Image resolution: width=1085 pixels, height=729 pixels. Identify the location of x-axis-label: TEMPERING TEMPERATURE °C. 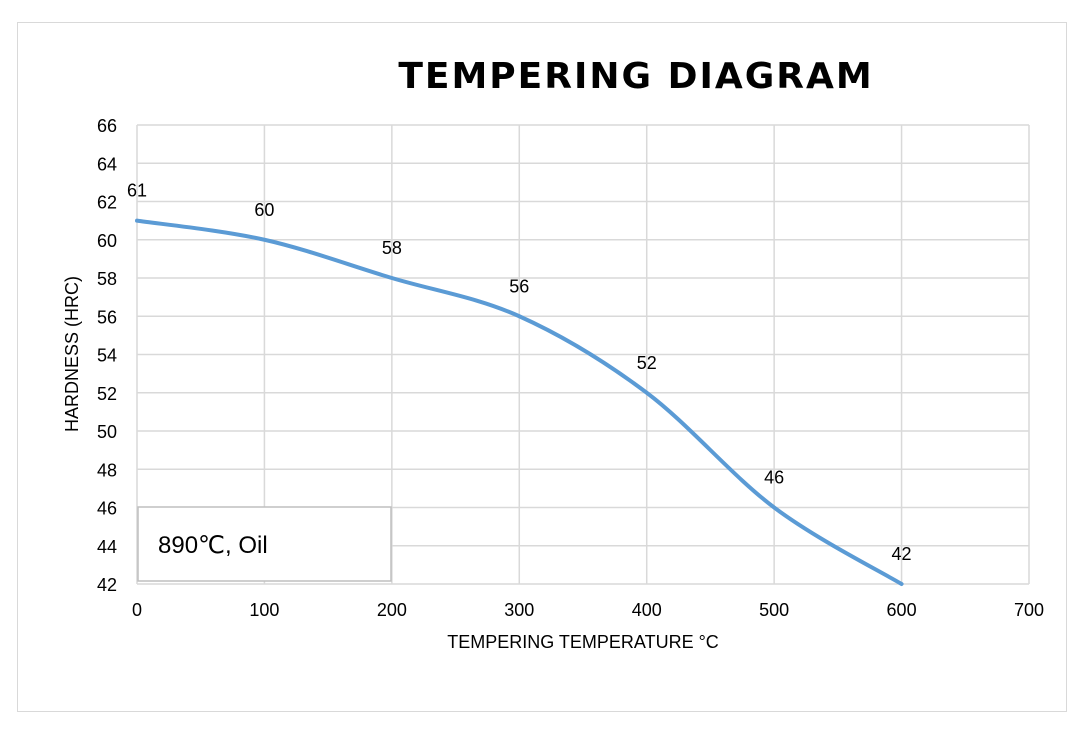
(583, 642).